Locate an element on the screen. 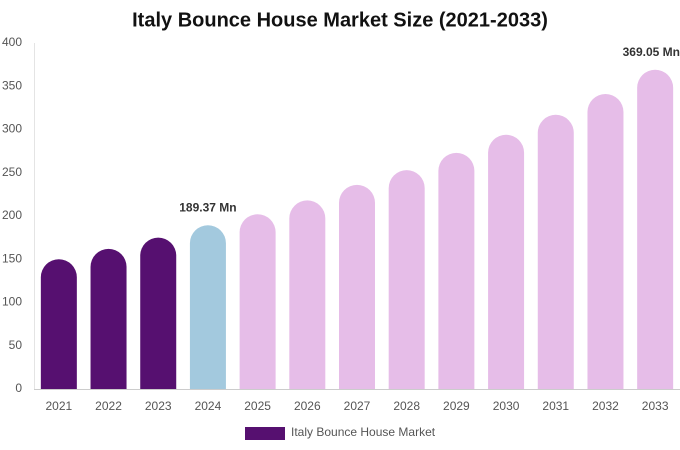  x-tick-label: 2031 is located at coordinates (555, 406).